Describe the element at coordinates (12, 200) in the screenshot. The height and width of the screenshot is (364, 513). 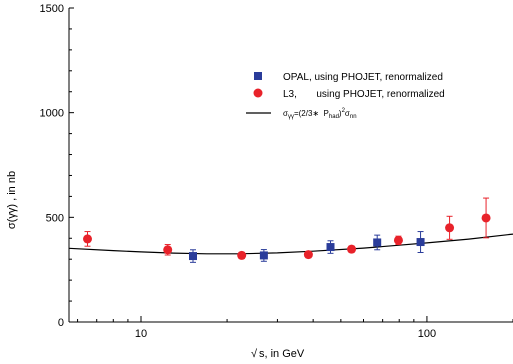
I see `y-axis-label: σ(γγ) , in nb` at that location.